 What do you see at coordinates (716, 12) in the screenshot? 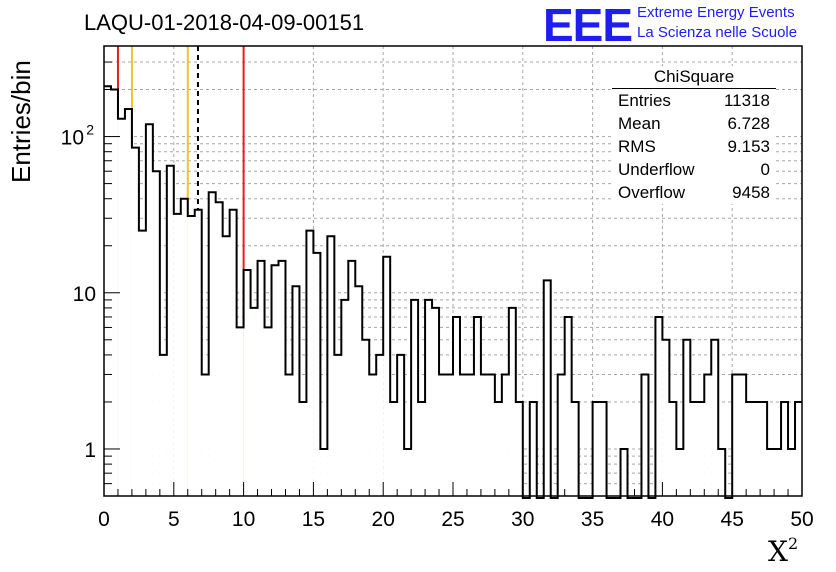
I see `logo-line-1: Extreme Energy Events` at bounding box center [716, 12].